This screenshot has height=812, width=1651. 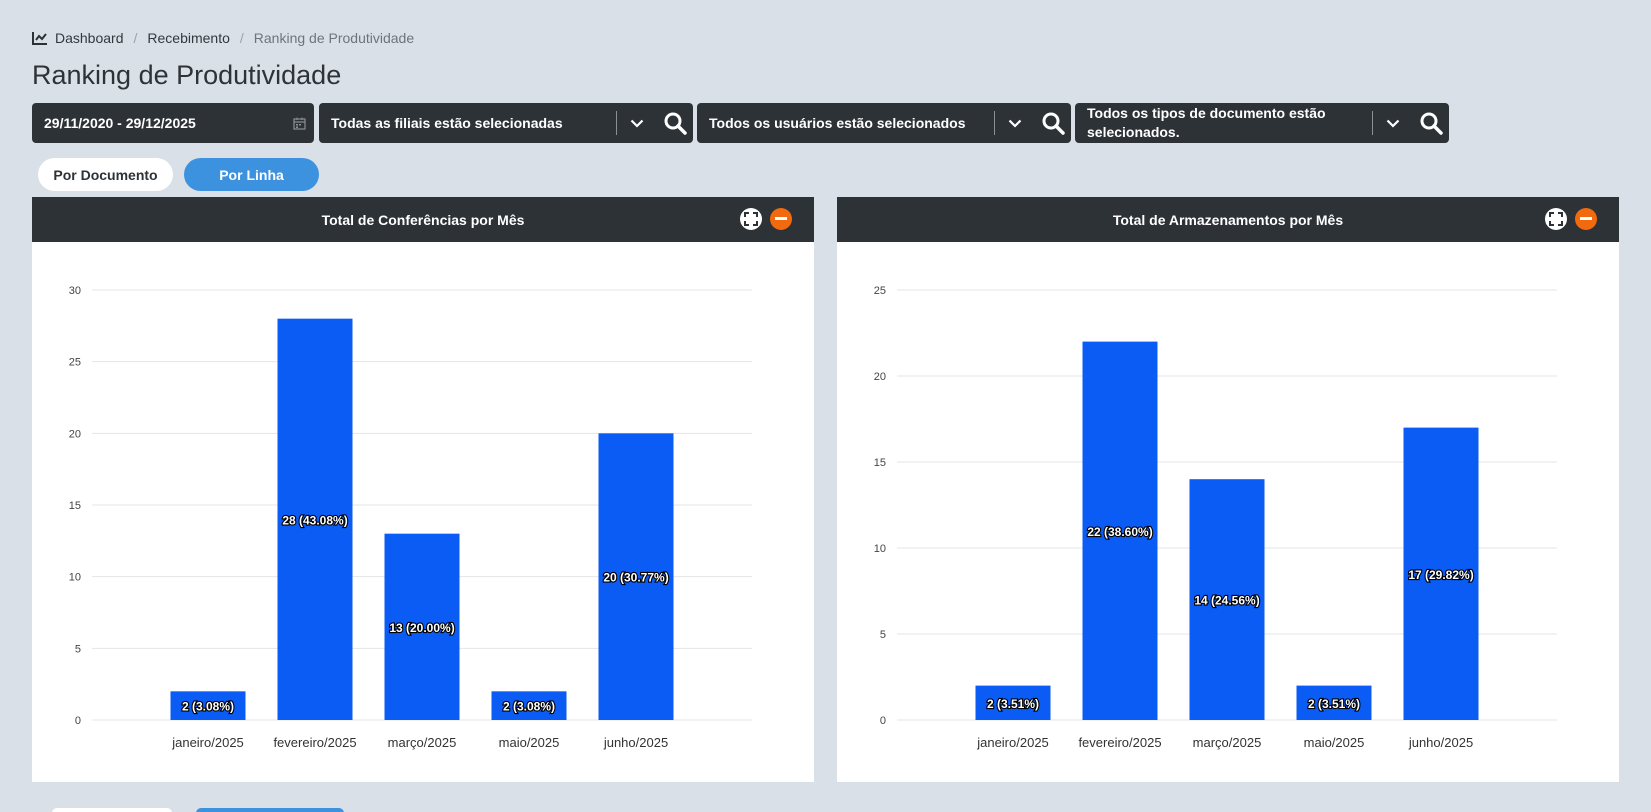 I want to click on panel-title: Total de Conferências por Mês, so click(x=423, y=219).